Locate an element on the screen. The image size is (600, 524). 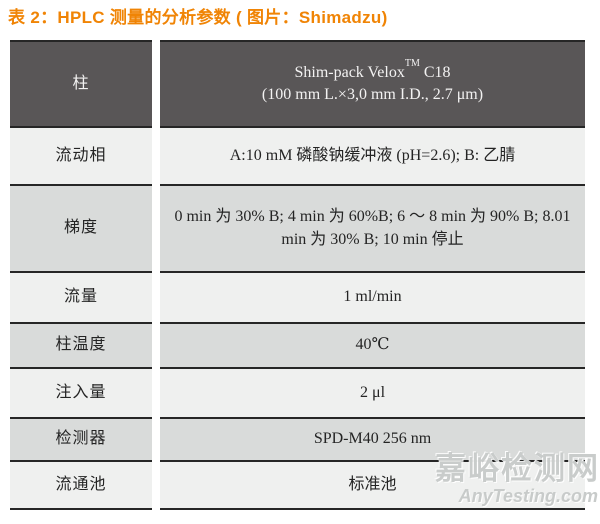
row-label-detector: 检测器 is located at coordinates (81, 440).